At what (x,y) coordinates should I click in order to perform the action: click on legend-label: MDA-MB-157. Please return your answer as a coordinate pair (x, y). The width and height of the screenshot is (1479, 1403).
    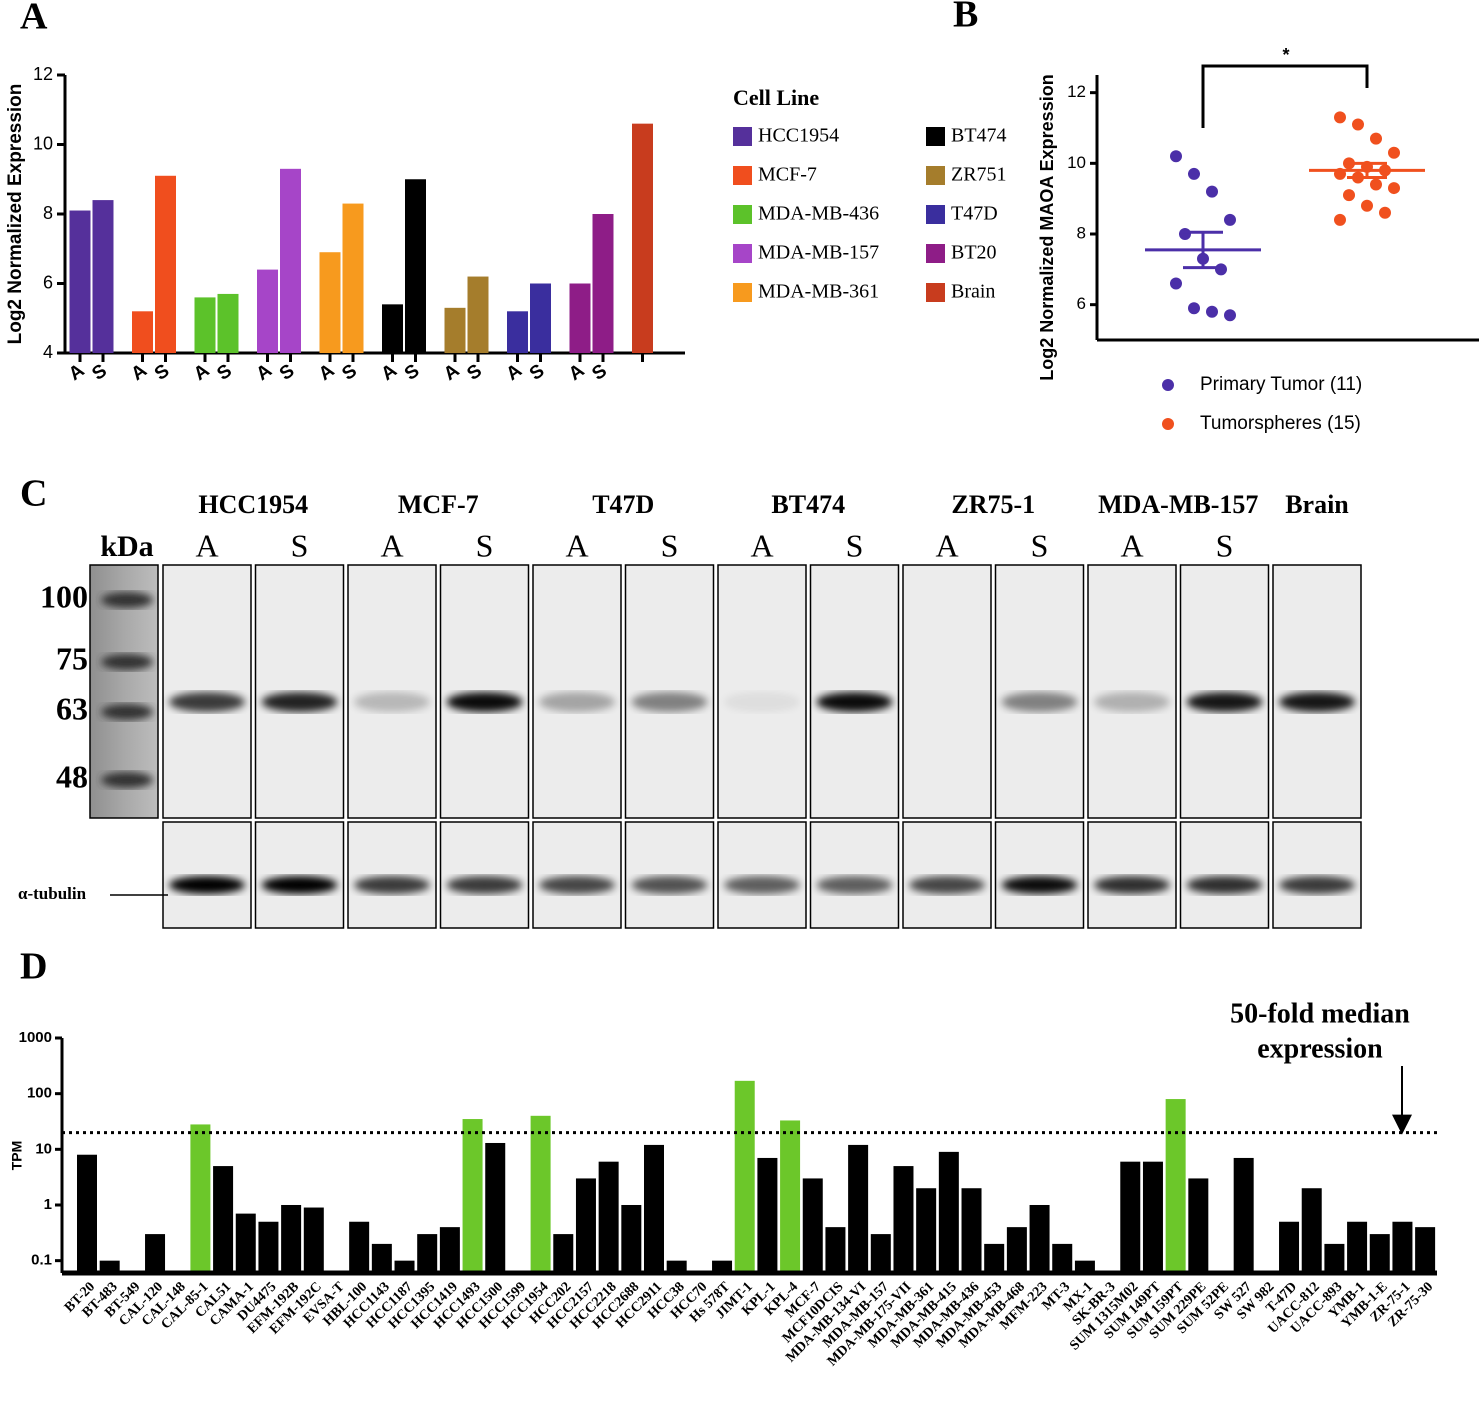
    Looking at the image, I should click on (818, 253).